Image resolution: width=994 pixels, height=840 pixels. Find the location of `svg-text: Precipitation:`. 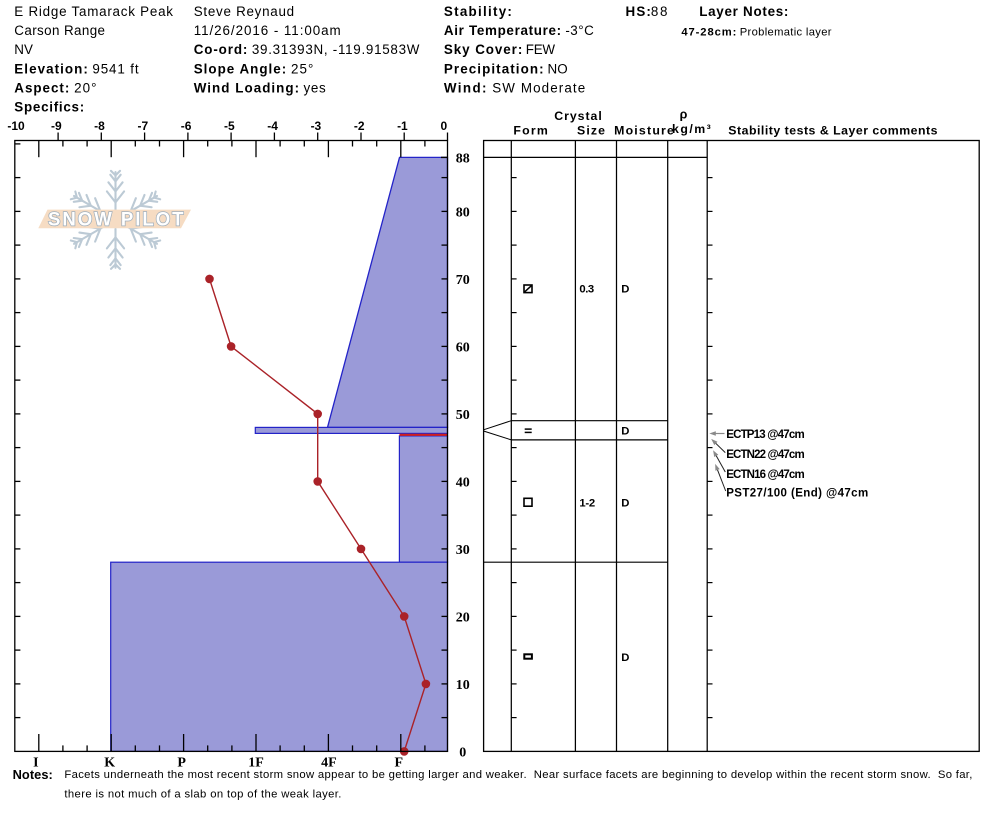

svg-text: Precipitation: is located at coordinates (494, 68).